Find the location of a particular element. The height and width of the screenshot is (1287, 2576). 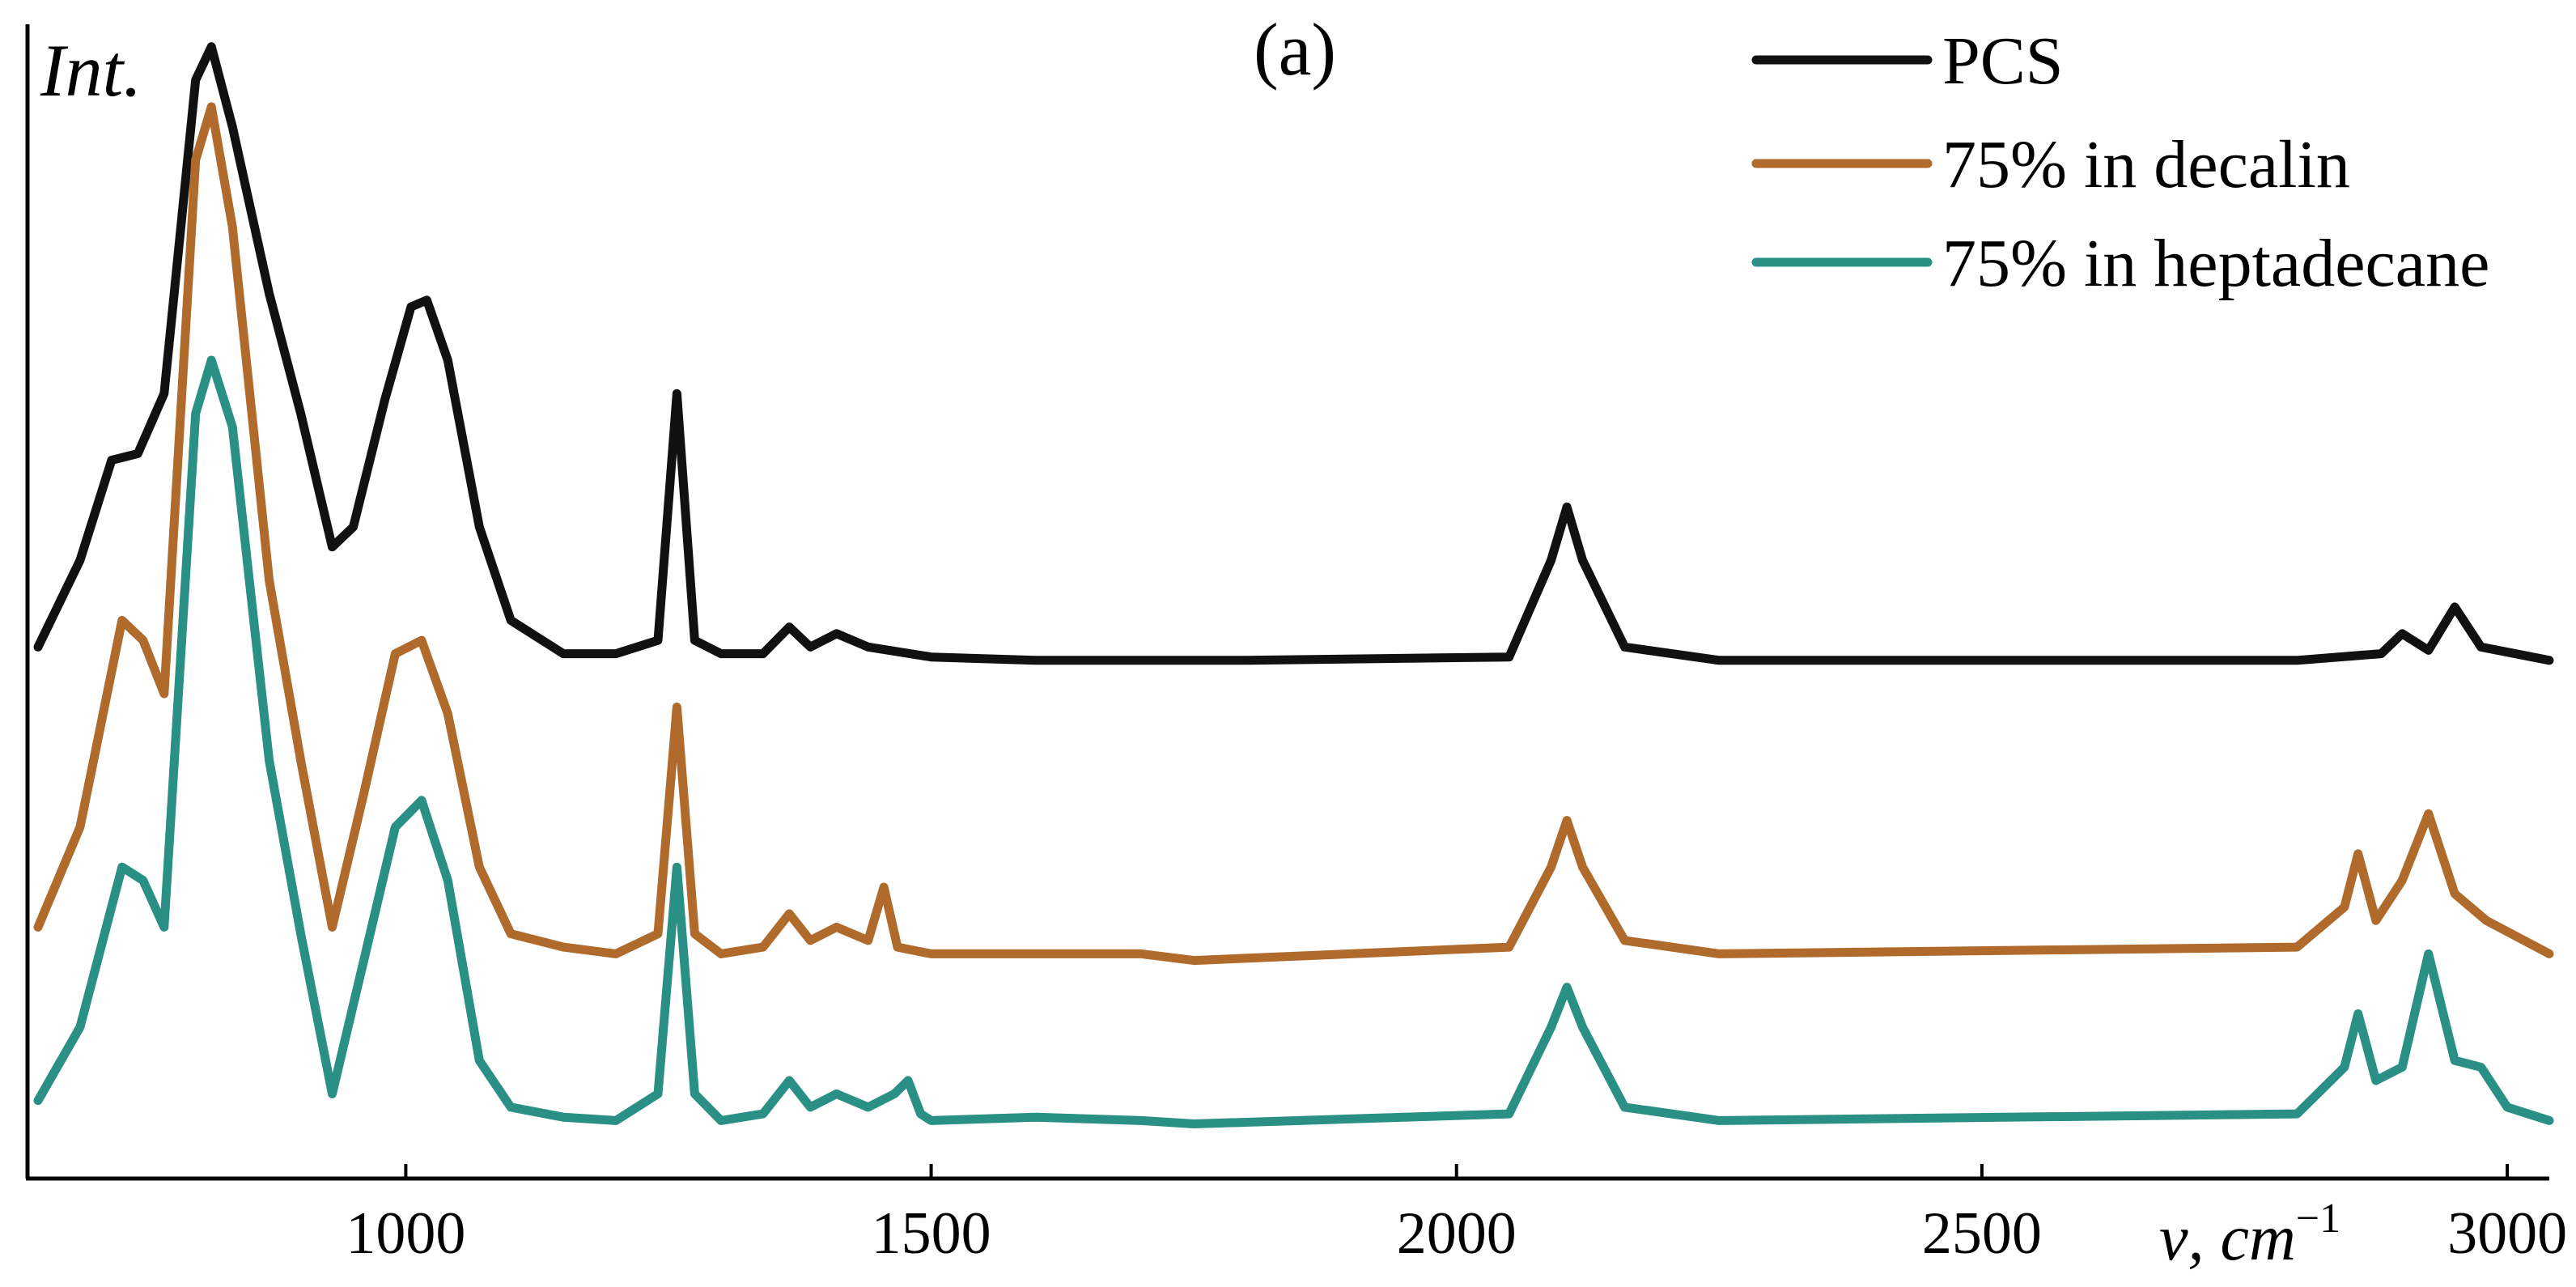

x-axis-label: ν, cm−1 is located at coordinates (2249, 1235).